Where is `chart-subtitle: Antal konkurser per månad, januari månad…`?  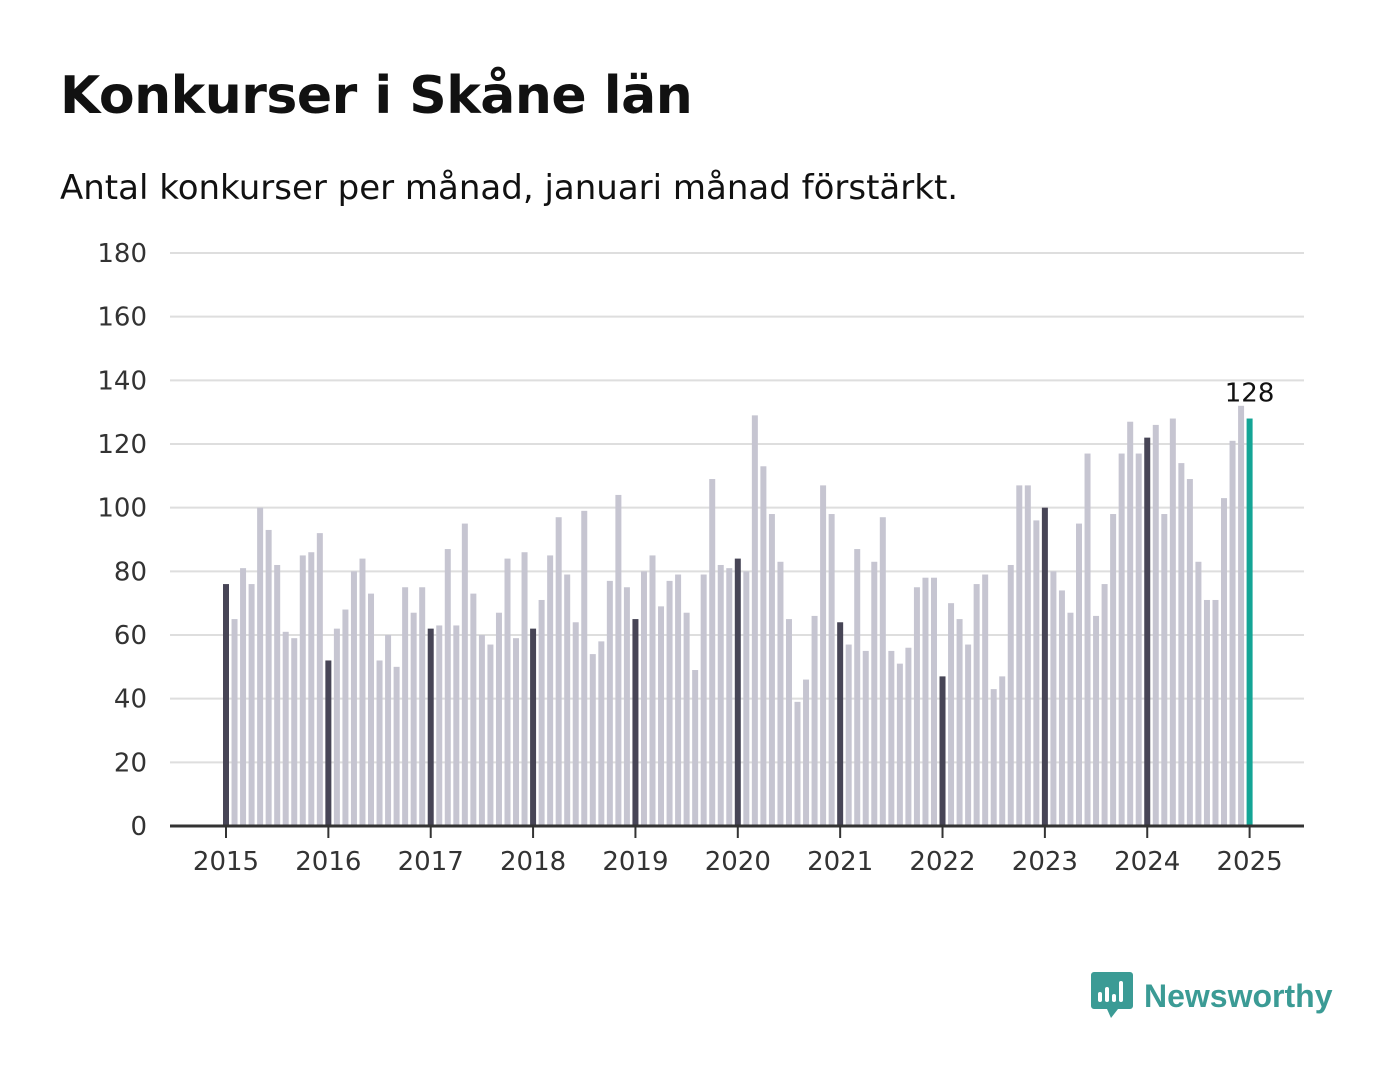
chart-subtitle: Antal konkurser per månad, januari månad… is located at coordinates (509, 188).